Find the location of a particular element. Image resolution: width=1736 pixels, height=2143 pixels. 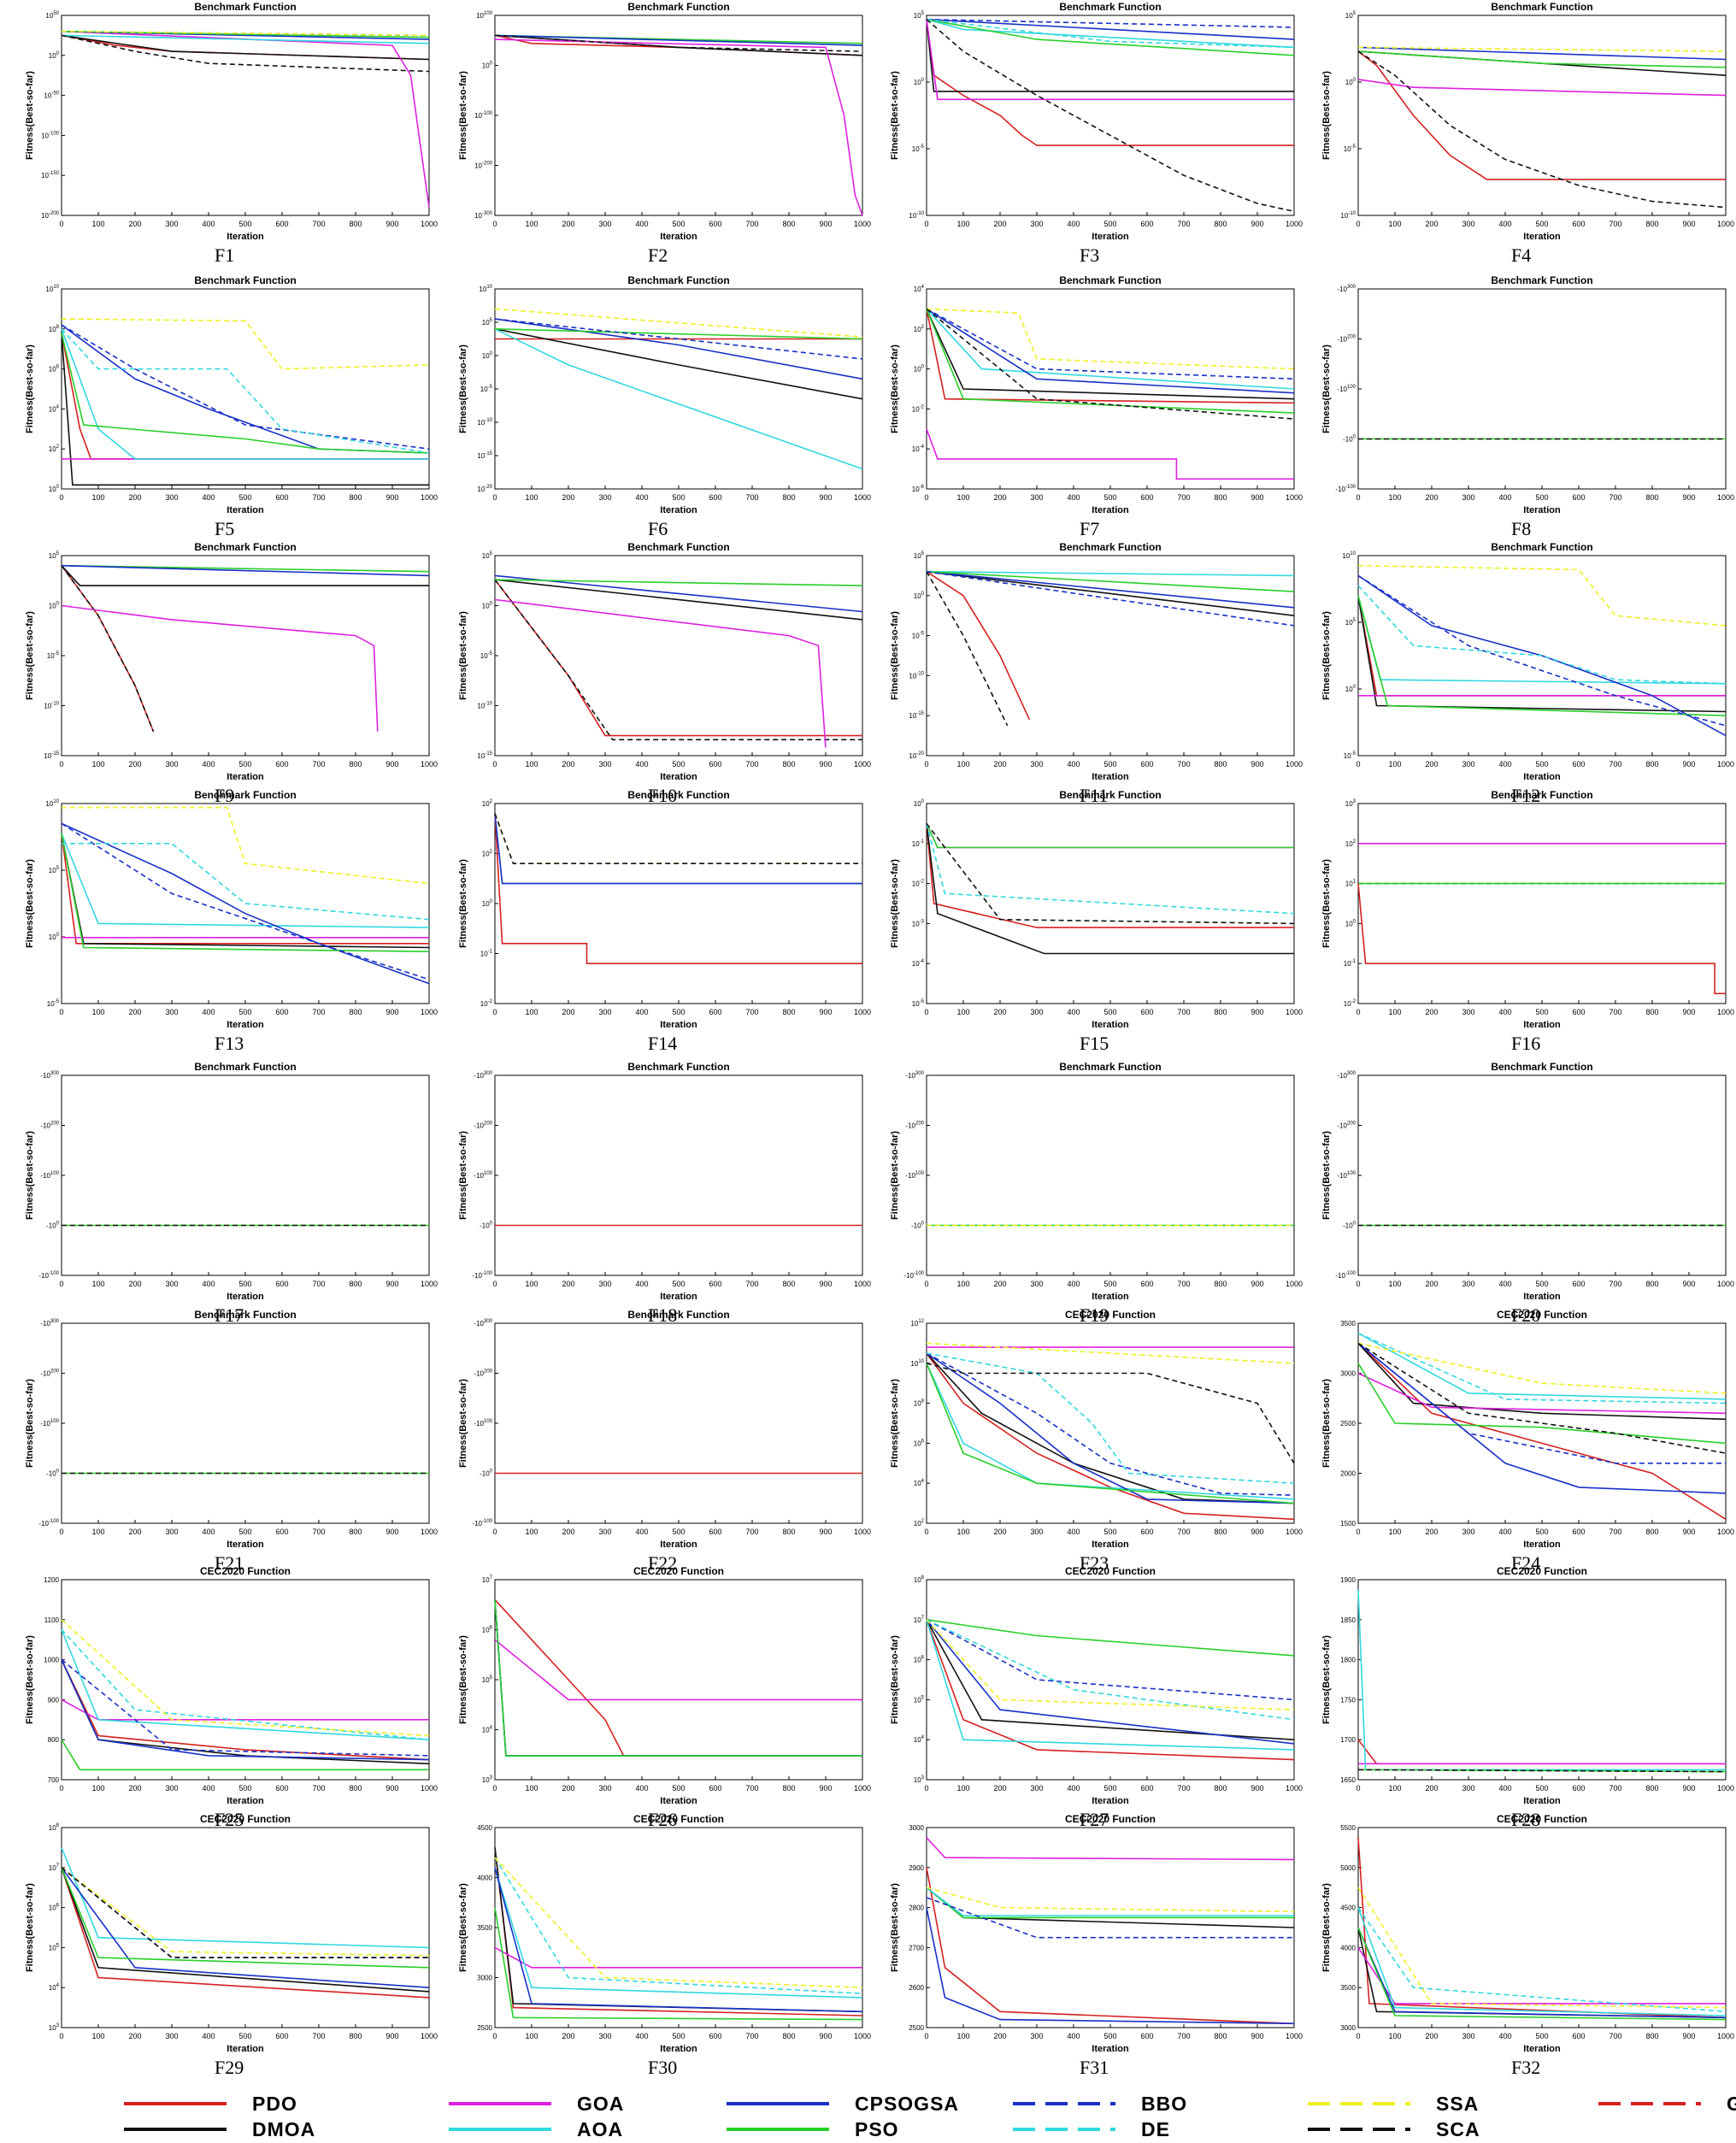

figure-label: F29 is located at coordinates (229, 2067).